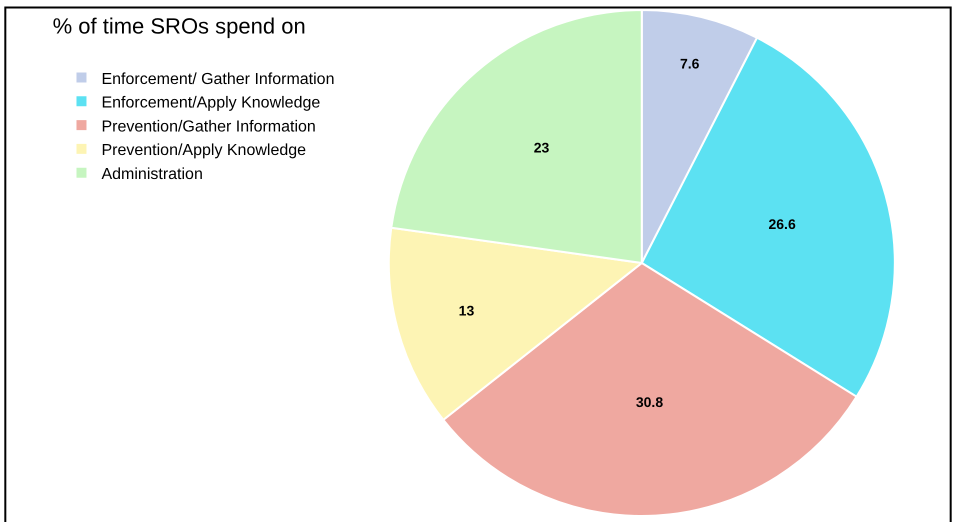 This screenshot has height=522, width=956. What do you see at coordinates (650, 402) in the screenshot?
I see `data-label: 30.8` at bounding box center [650, 402].